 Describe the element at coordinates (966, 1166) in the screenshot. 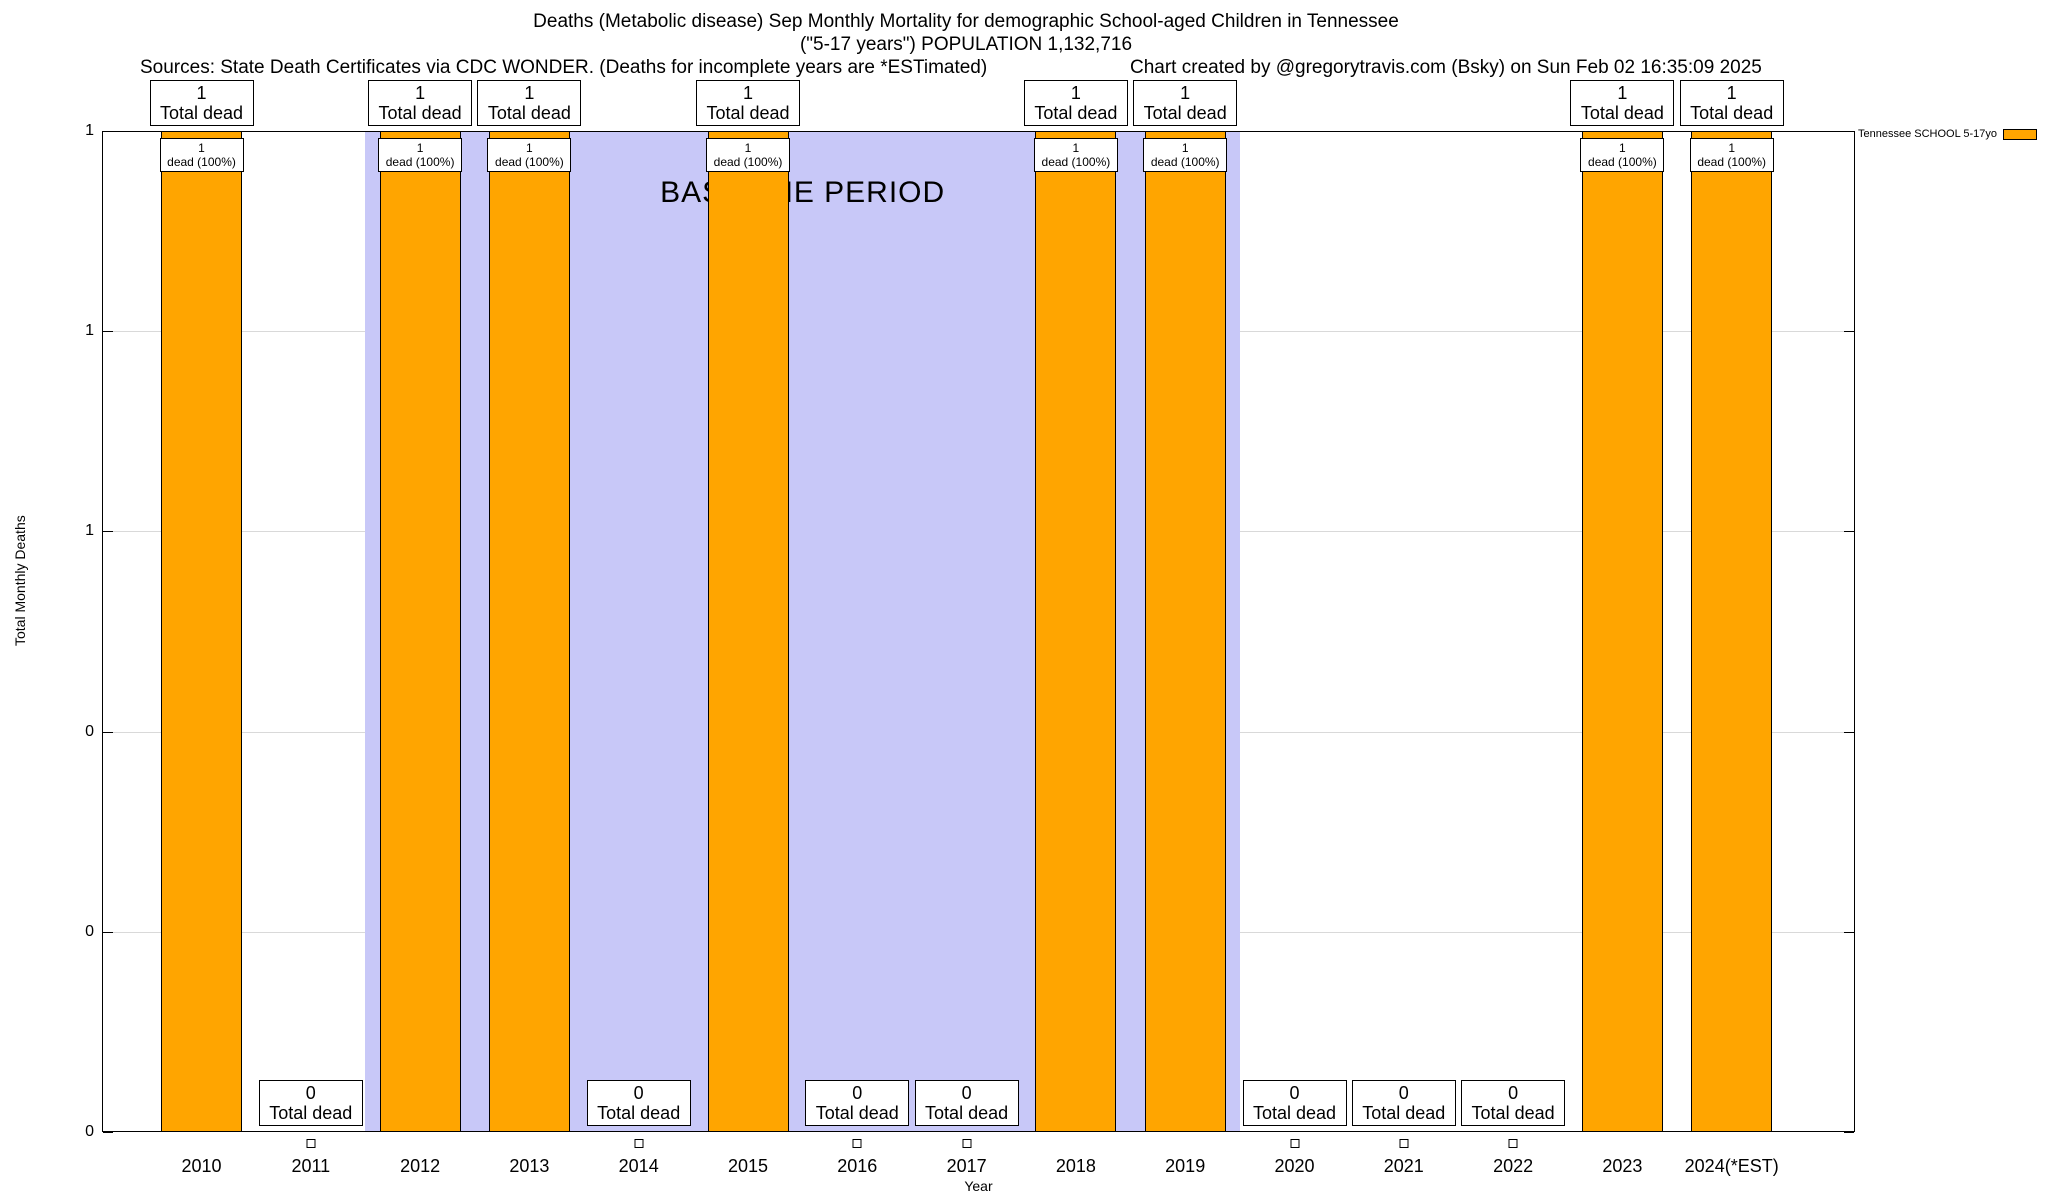

I see `x-tick-label-2017: 2017` at that location.